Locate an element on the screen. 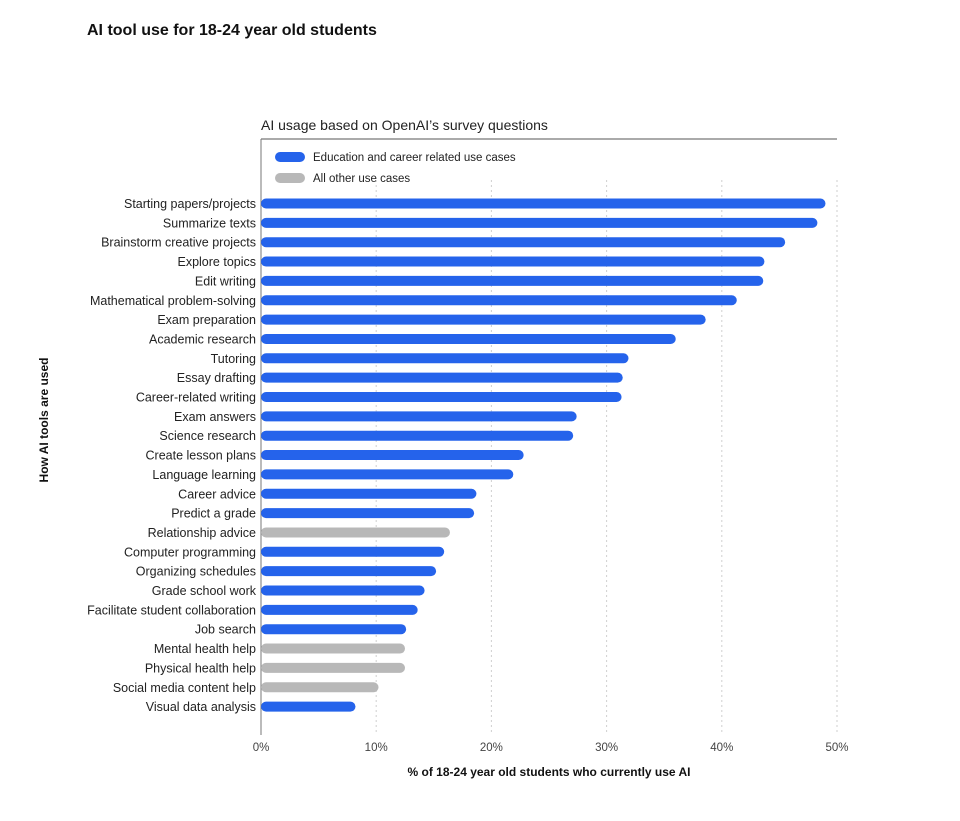 This screenshot has width=960, height=821. category-label-23: Job search is located at coordinates (225, 630).